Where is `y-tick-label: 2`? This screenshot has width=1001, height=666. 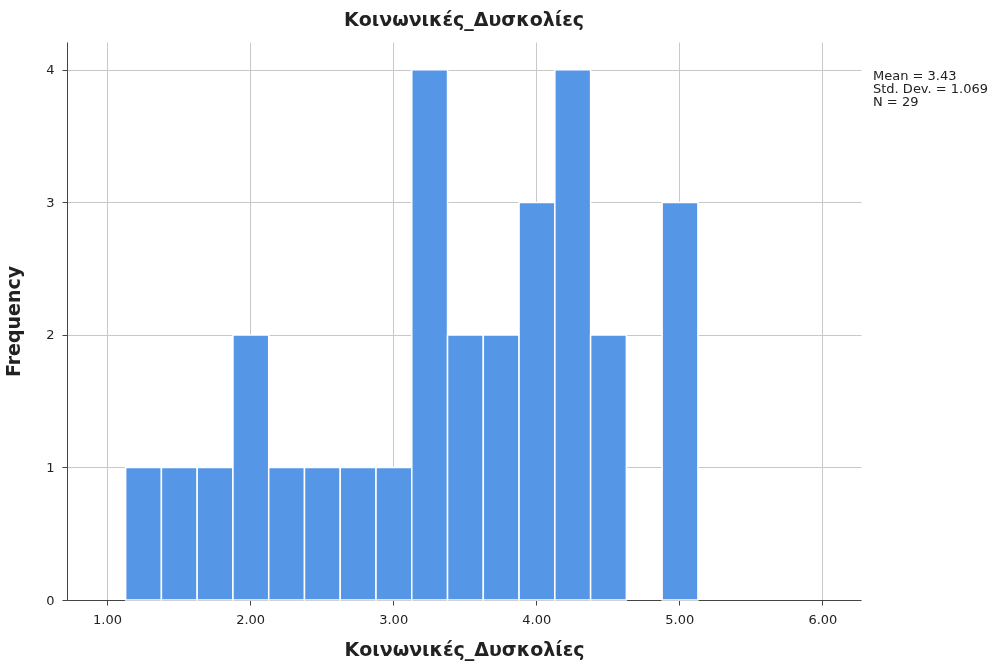 y-tick-label: 2 is located at coordinates (50, 335).